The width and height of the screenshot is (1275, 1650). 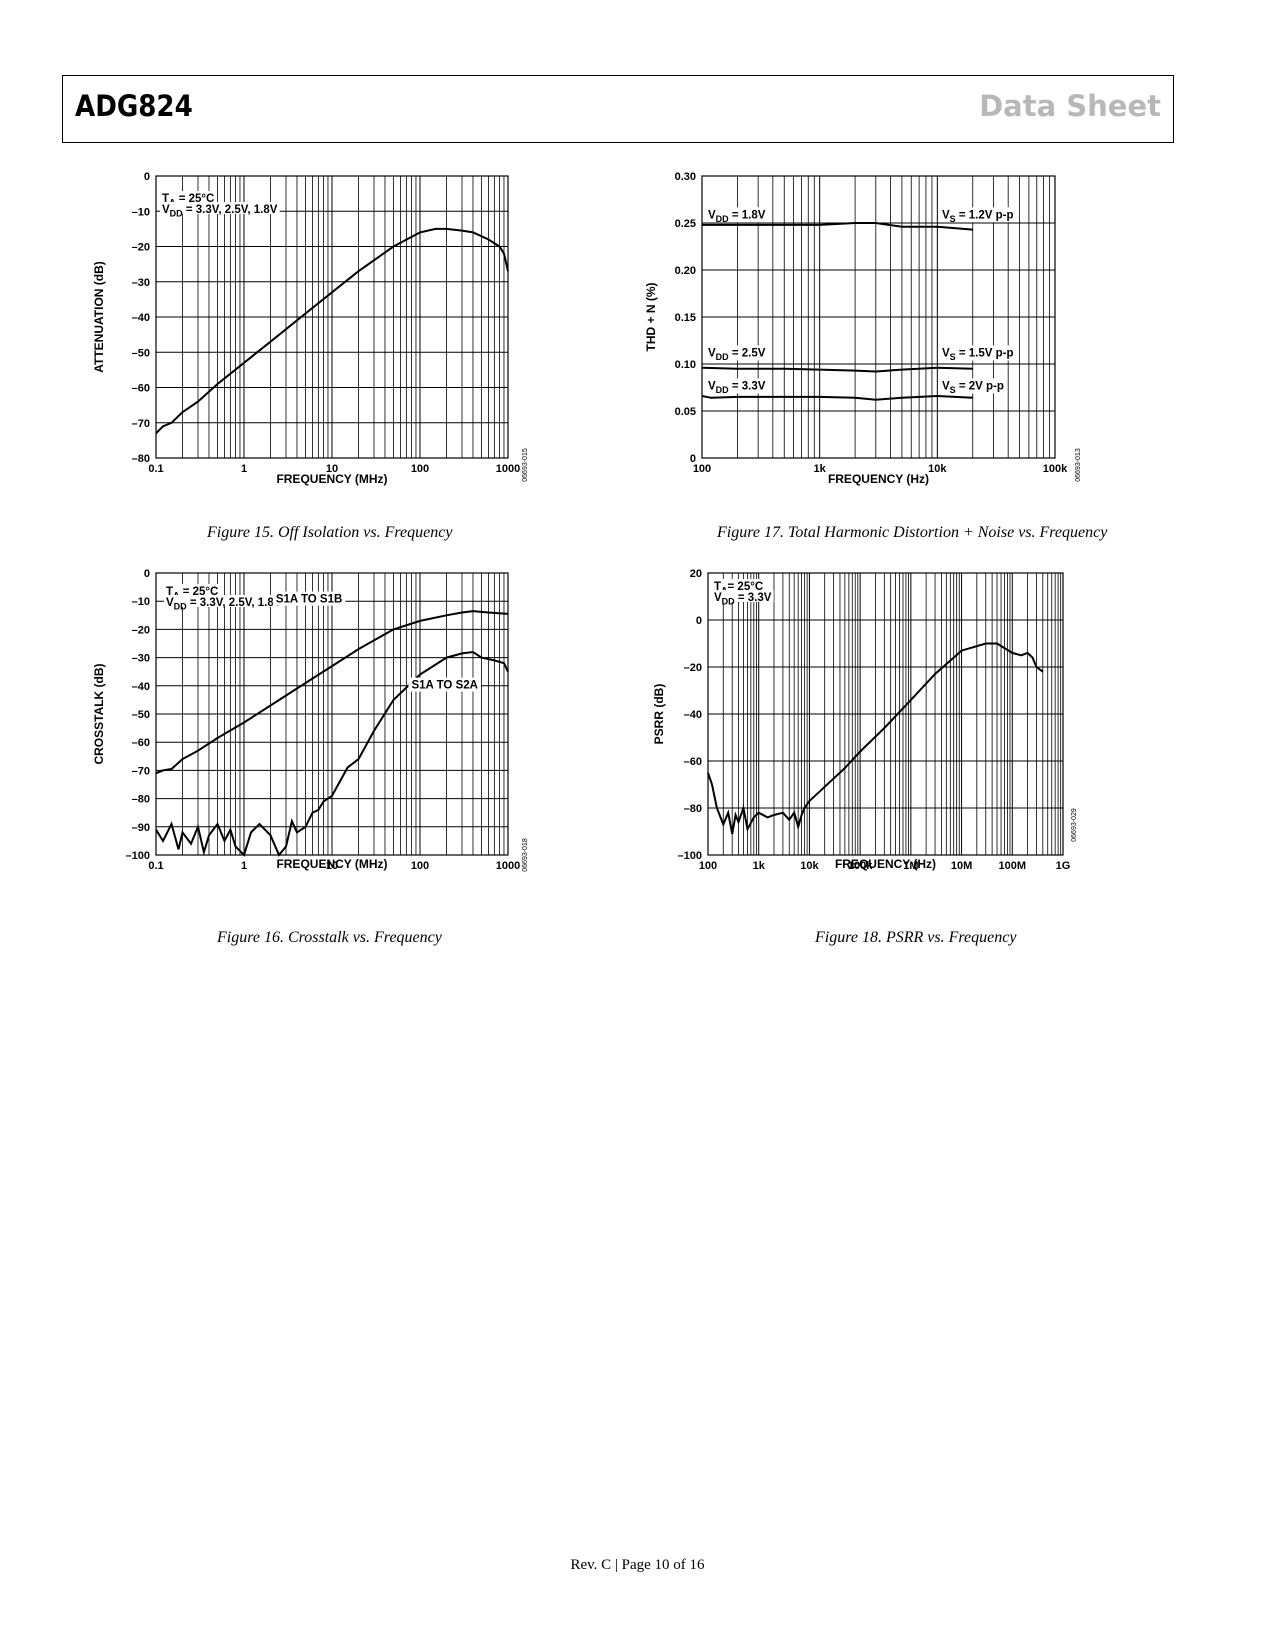 I want to click on y-tick-label: 0.10, so click(x=685, y=365).